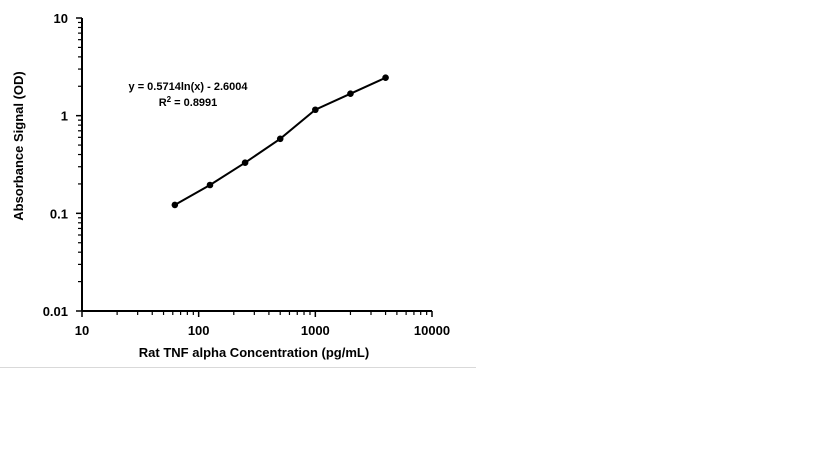 The image size is (819, 460). What do you see at coordinates (55, 311) in the screenshot?
I see `y-tick-label: 0.01` at bounding box center [55, 311].